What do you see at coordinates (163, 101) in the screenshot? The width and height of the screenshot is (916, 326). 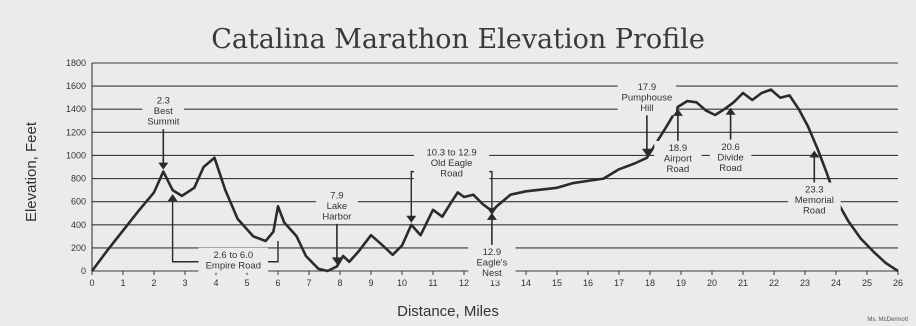 I see `annotation-label: 2.3` at bounding box center [163, 101].